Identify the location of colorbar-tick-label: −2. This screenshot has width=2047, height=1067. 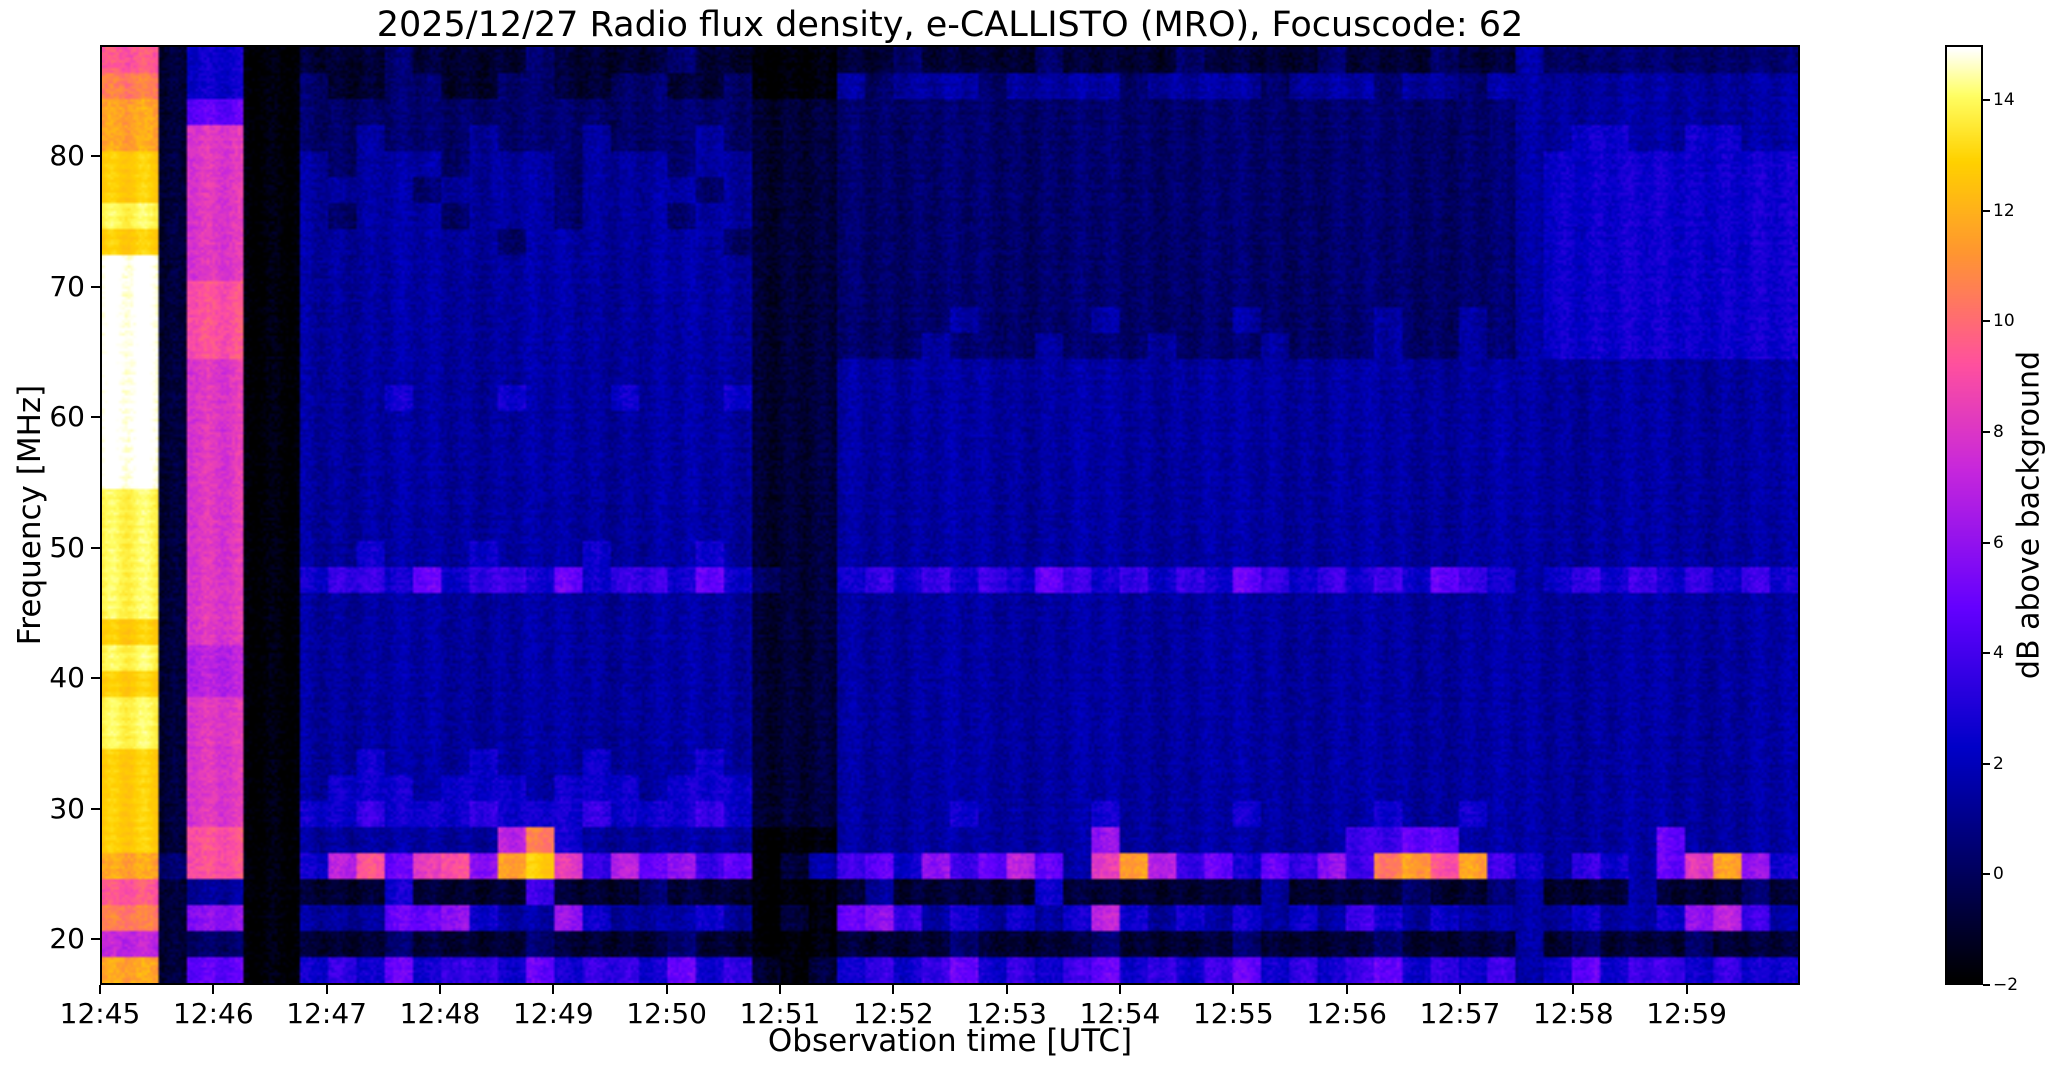
(2006, 985).